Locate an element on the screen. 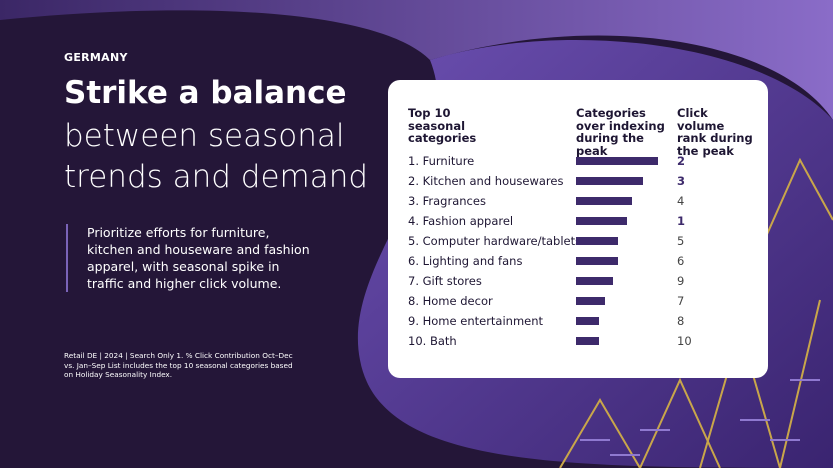 This screenshot has width=833, height=468. category-label: 3. Fragrances is located at coordinates (447, 201).